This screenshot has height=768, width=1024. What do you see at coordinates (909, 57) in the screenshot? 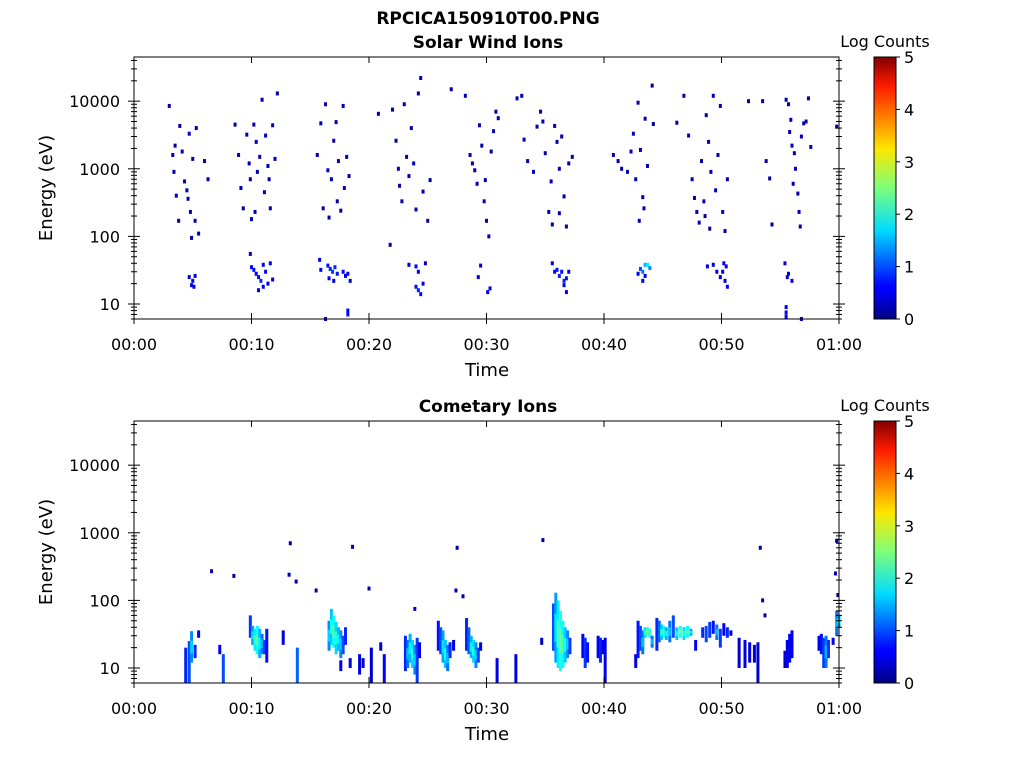
I see `colorbar-tick-label: 5` at bounding box center [909, 57].